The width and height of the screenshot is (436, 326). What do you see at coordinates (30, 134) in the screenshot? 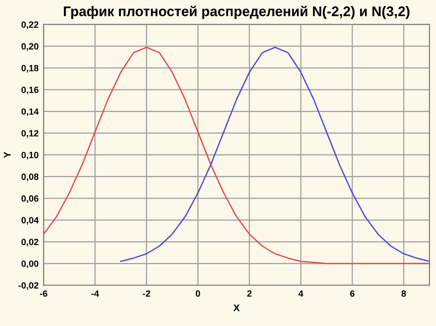
I see `y-tick-label: 0,12` at bounding box center [30, 134].